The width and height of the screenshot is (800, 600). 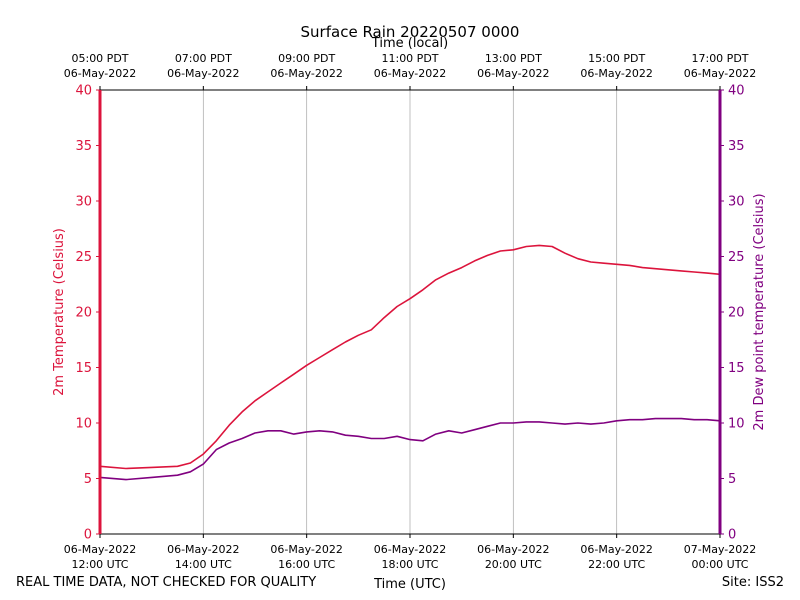 I want to click on left-y-tick-label: 10, so click(x=83, y=424).